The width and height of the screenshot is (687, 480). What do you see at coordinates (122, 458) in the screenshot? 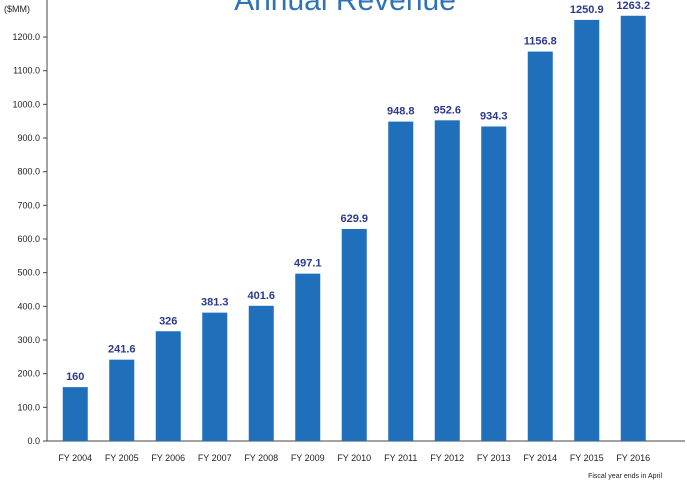
I see `x-tick-label: FY 2005` at bounding box center [122, 458].